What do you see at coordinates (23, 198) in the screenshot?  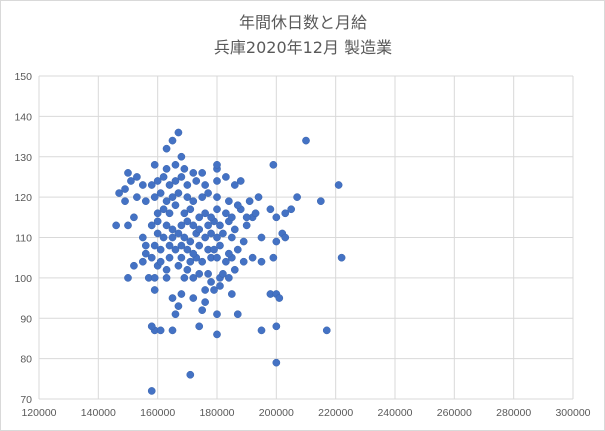 I see `y-tick-label: 120` at bounding box center [23, 198].